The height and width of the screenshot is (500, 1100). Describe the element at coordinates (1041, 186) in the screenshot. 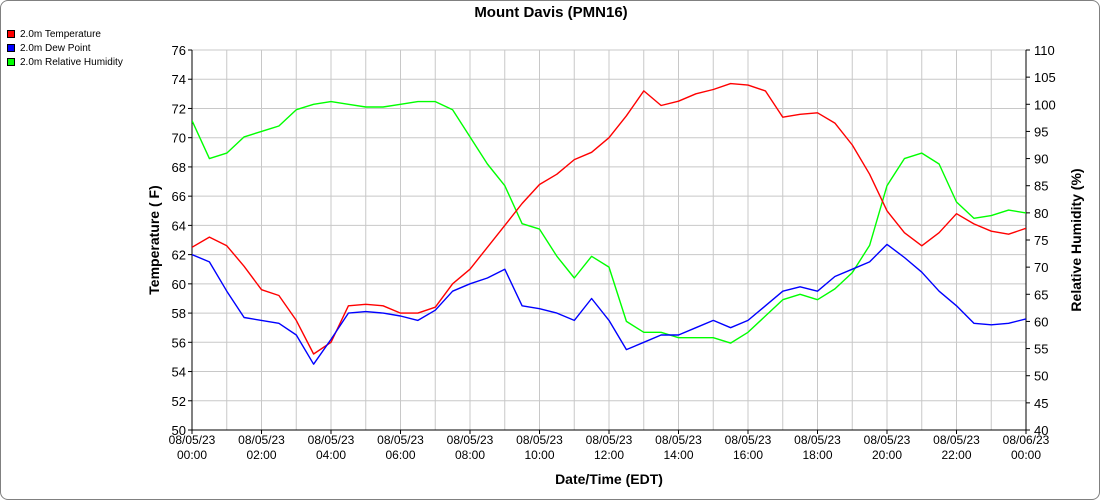

I see `y-tick-right-label: 85` at that location.